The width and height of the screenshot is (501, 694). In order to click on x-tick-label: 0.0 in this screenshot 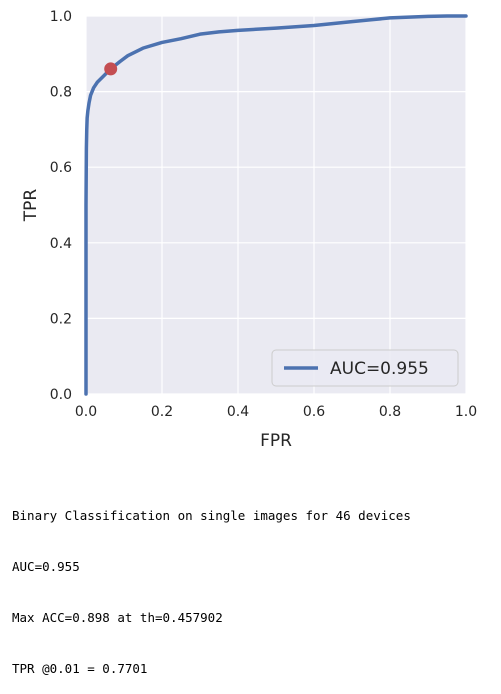, I will do `click(86, 412)`.